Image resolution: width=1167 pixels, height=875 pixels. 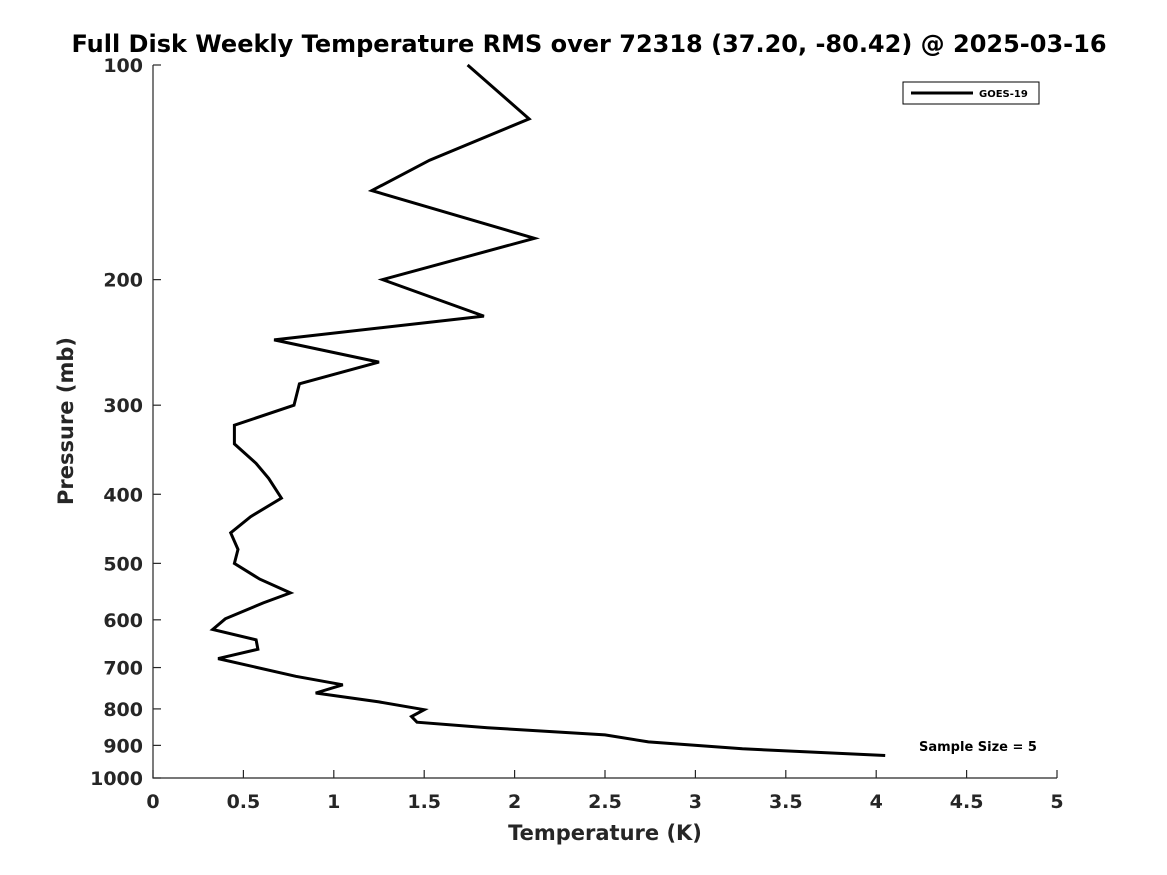 I want to click on x-tick-label: 5, so click(x=1056, y=802).